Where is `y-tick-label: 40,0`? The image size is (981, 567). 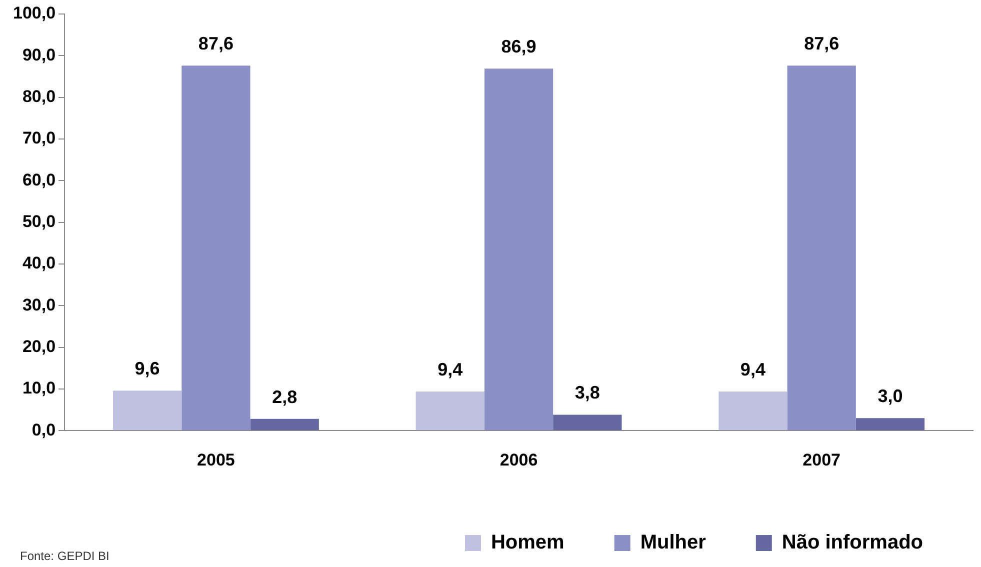
y-tick-label: 40,0 is located at coordinates (39, 263).